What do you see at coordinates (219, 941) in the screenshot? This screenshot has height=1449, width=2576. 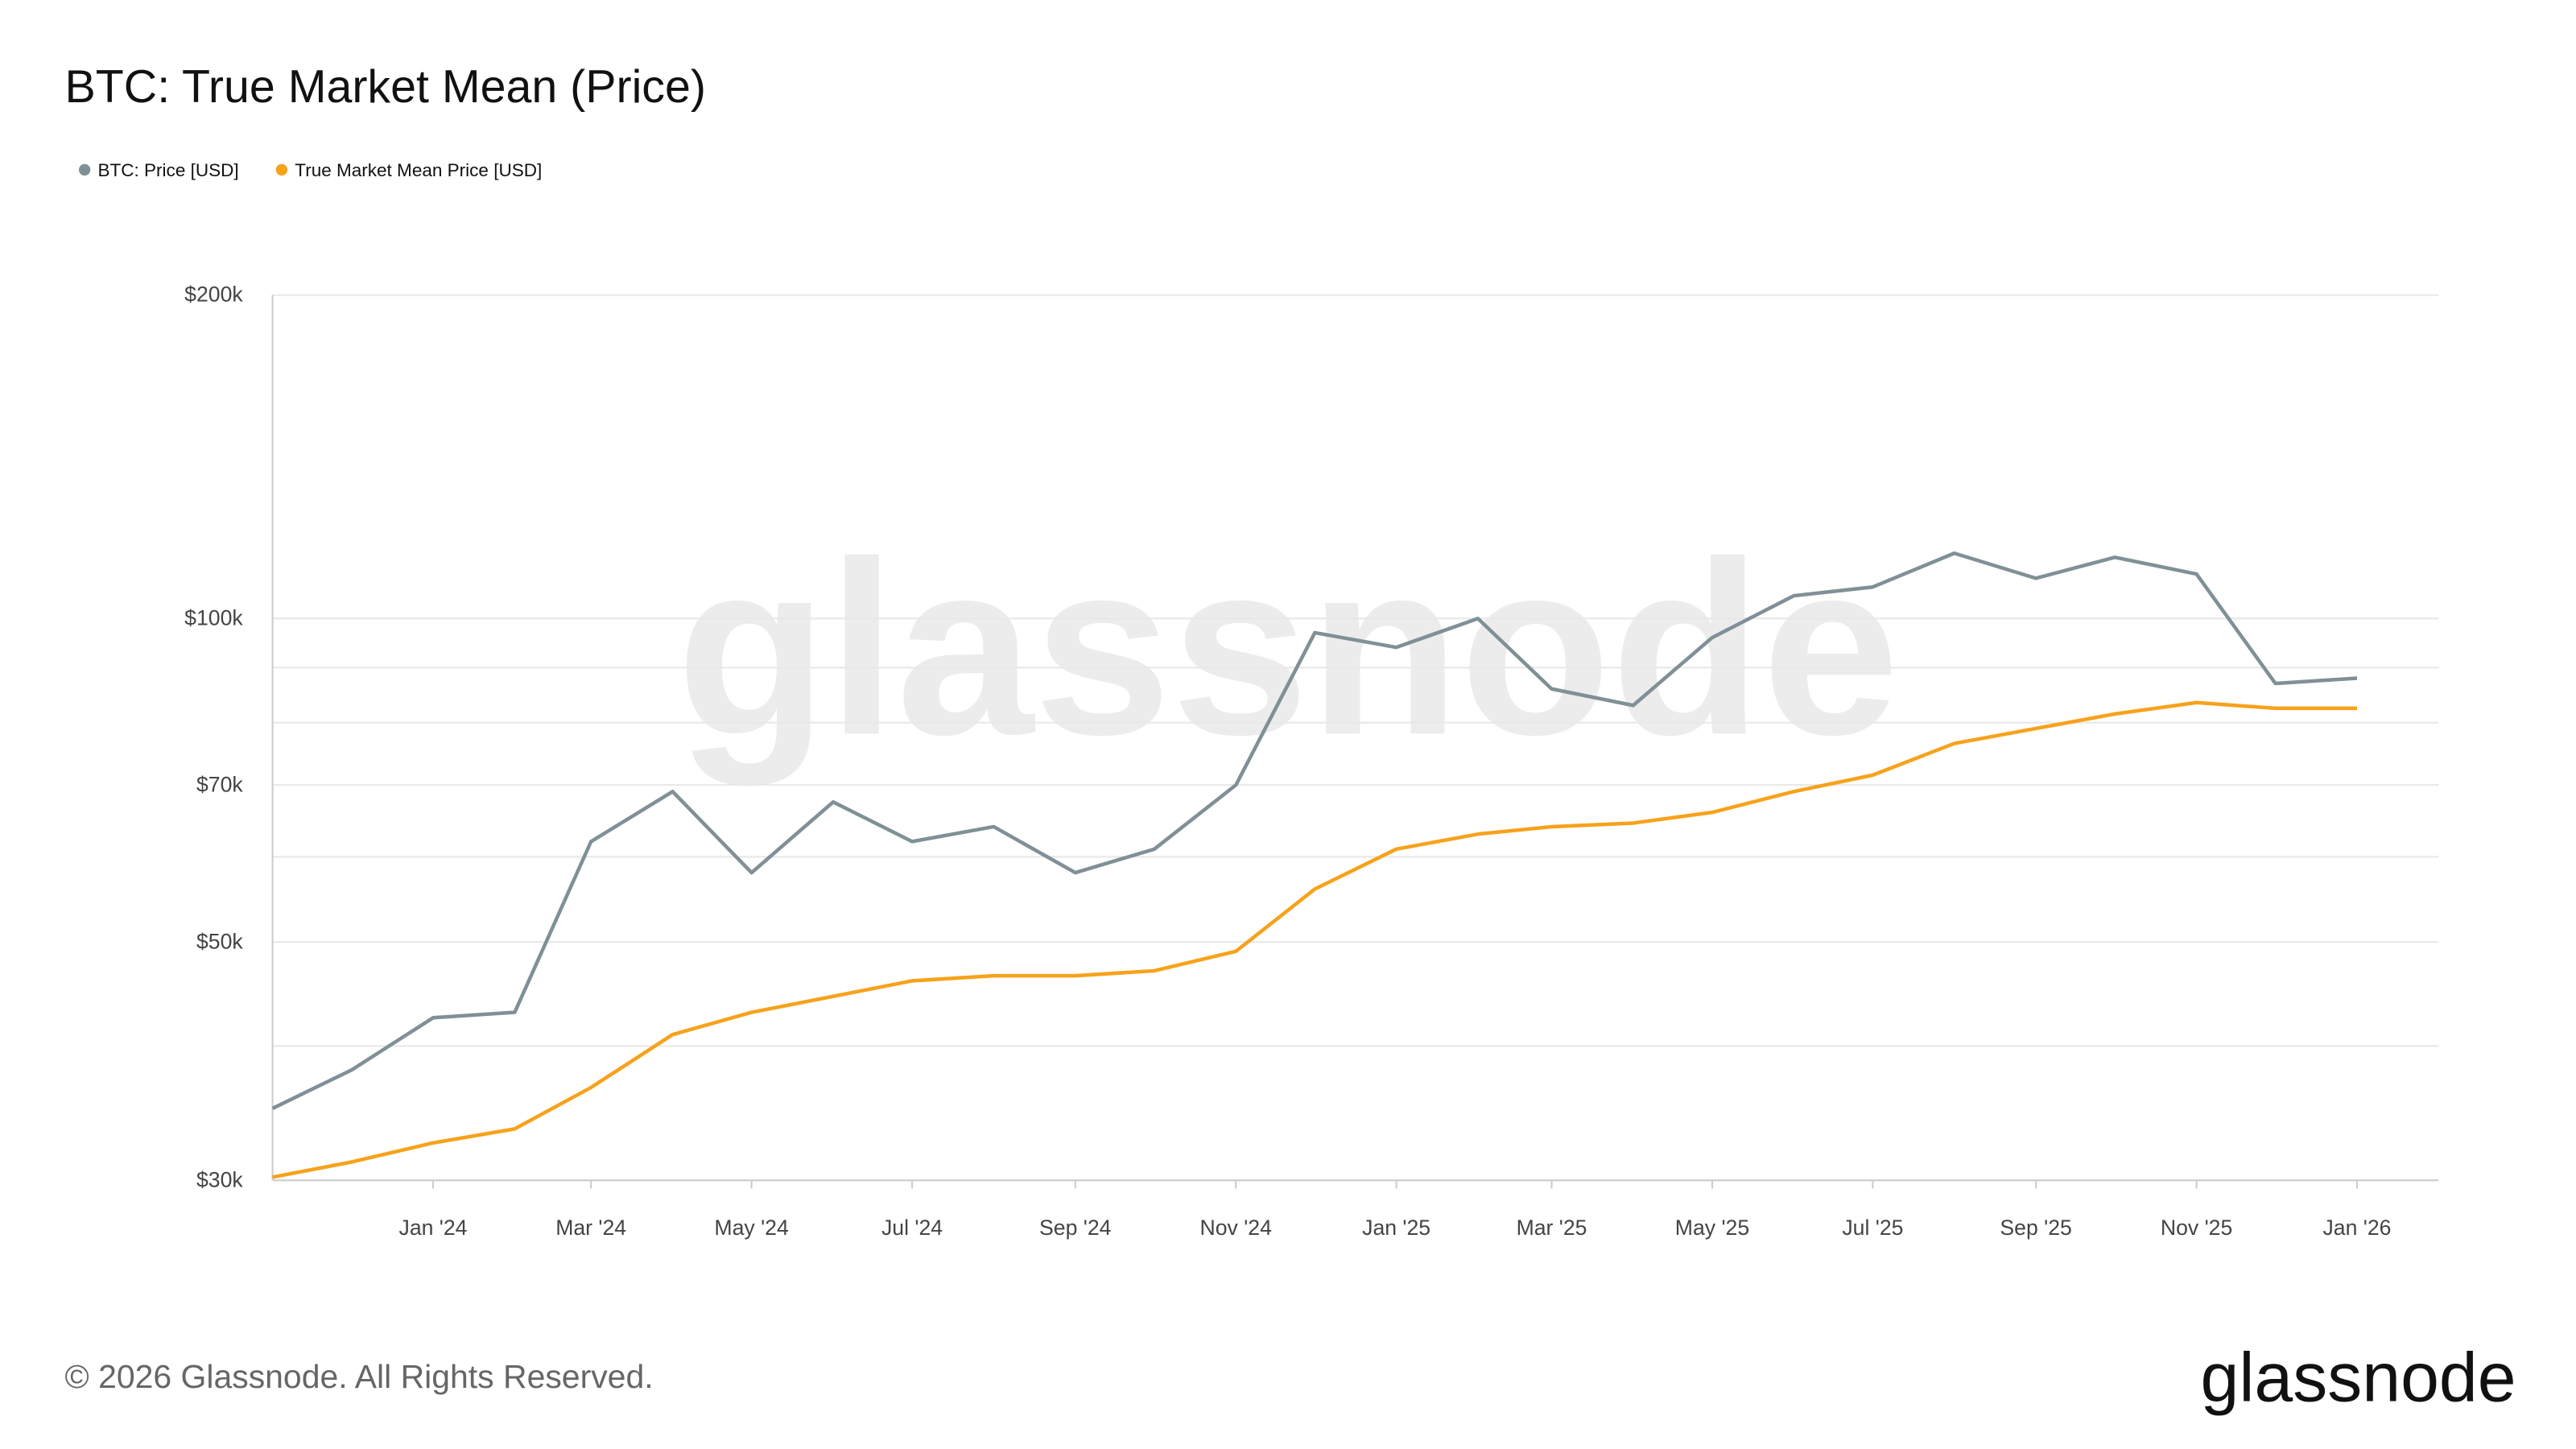 I see `y-tick-label: $50k` at bounding box center [219, 941].